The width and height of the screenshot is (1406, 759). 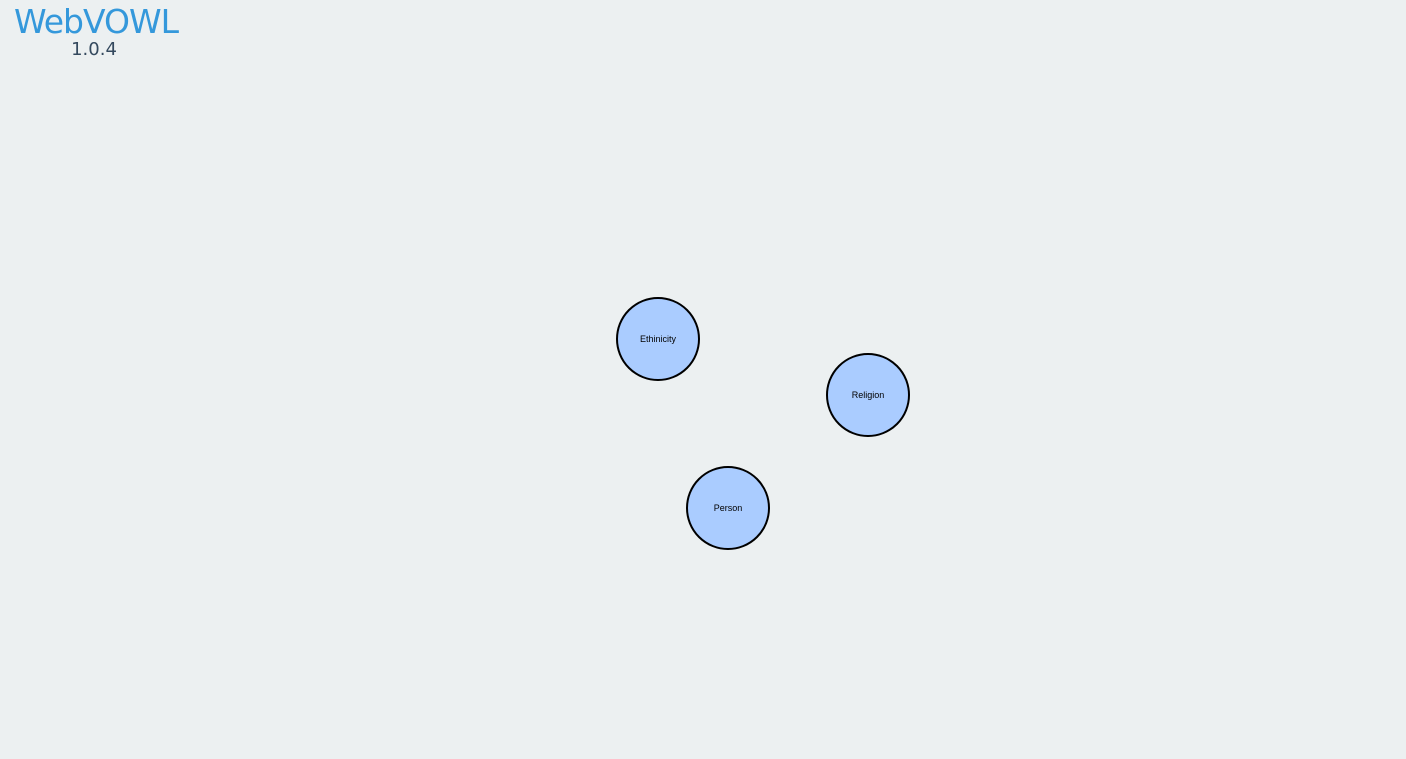 I want to click on class-node-label: Person, so click(x=728, y=508).